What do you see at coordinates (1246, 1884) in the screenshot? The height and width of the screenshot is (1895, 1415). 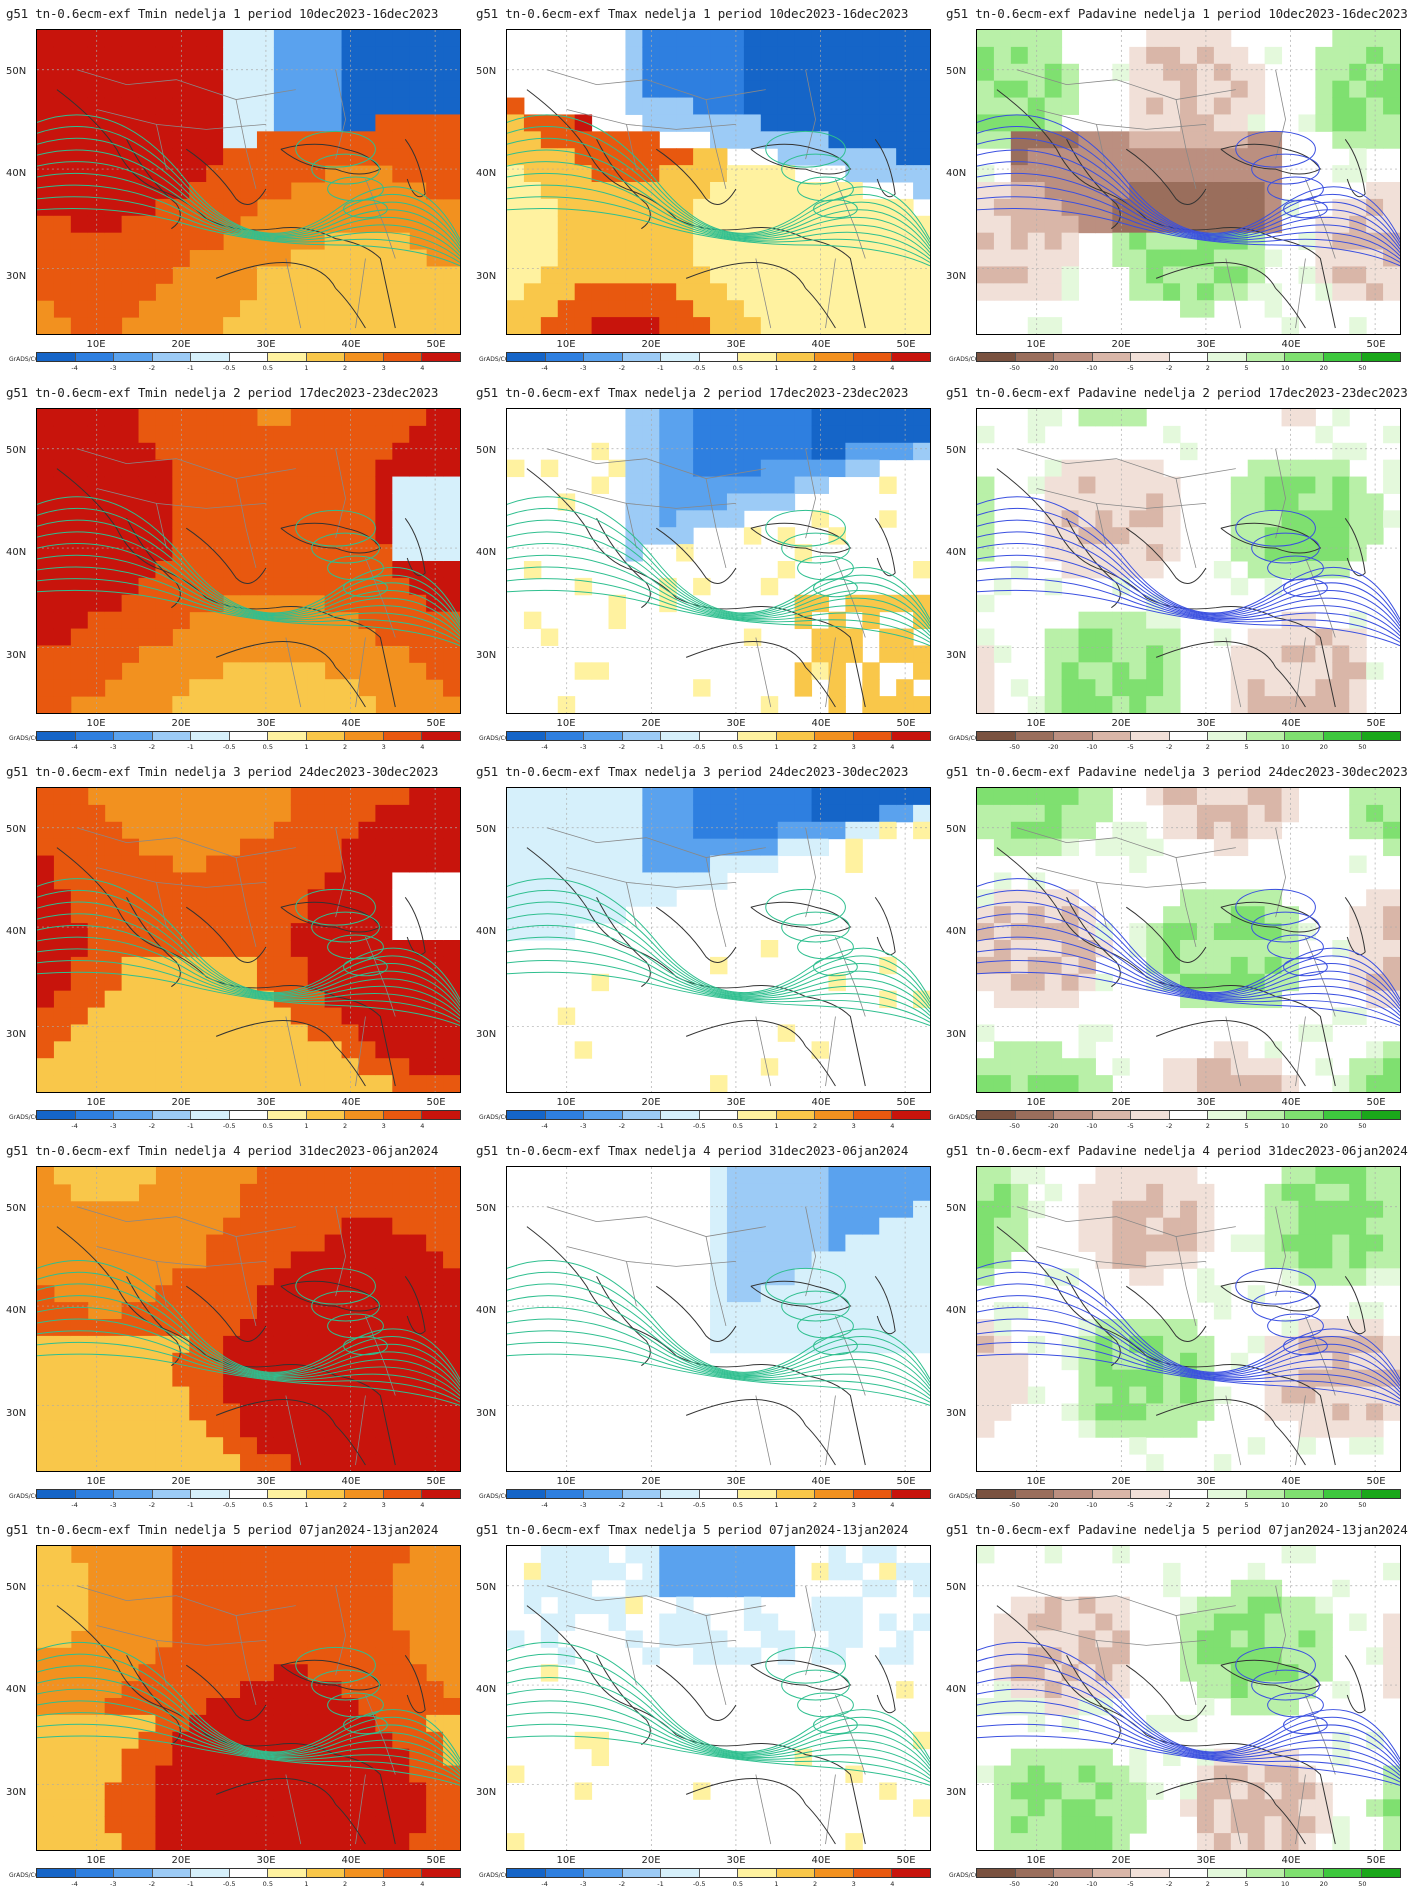 I see `colorbar-label: 5` at bounding box center [1246, 1884].